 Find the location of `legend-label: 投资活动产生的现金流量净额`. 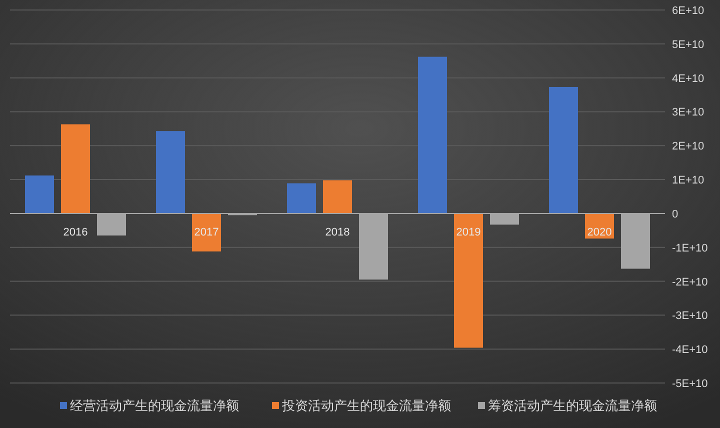

legend-label: 投资活动产生的现金流量净额 is located at coordinates (366, 405).